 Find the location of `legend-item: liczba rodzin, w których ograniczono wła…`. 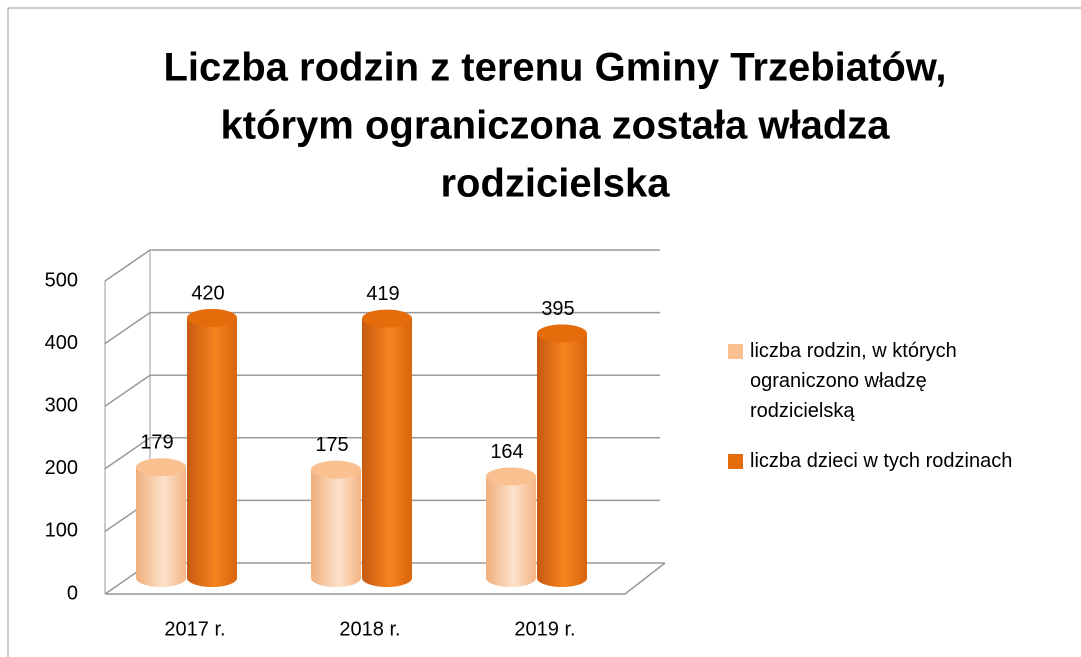

legend-item: liczba rodzin, w których ograniczono wła… is located at coordinates (864, 381).